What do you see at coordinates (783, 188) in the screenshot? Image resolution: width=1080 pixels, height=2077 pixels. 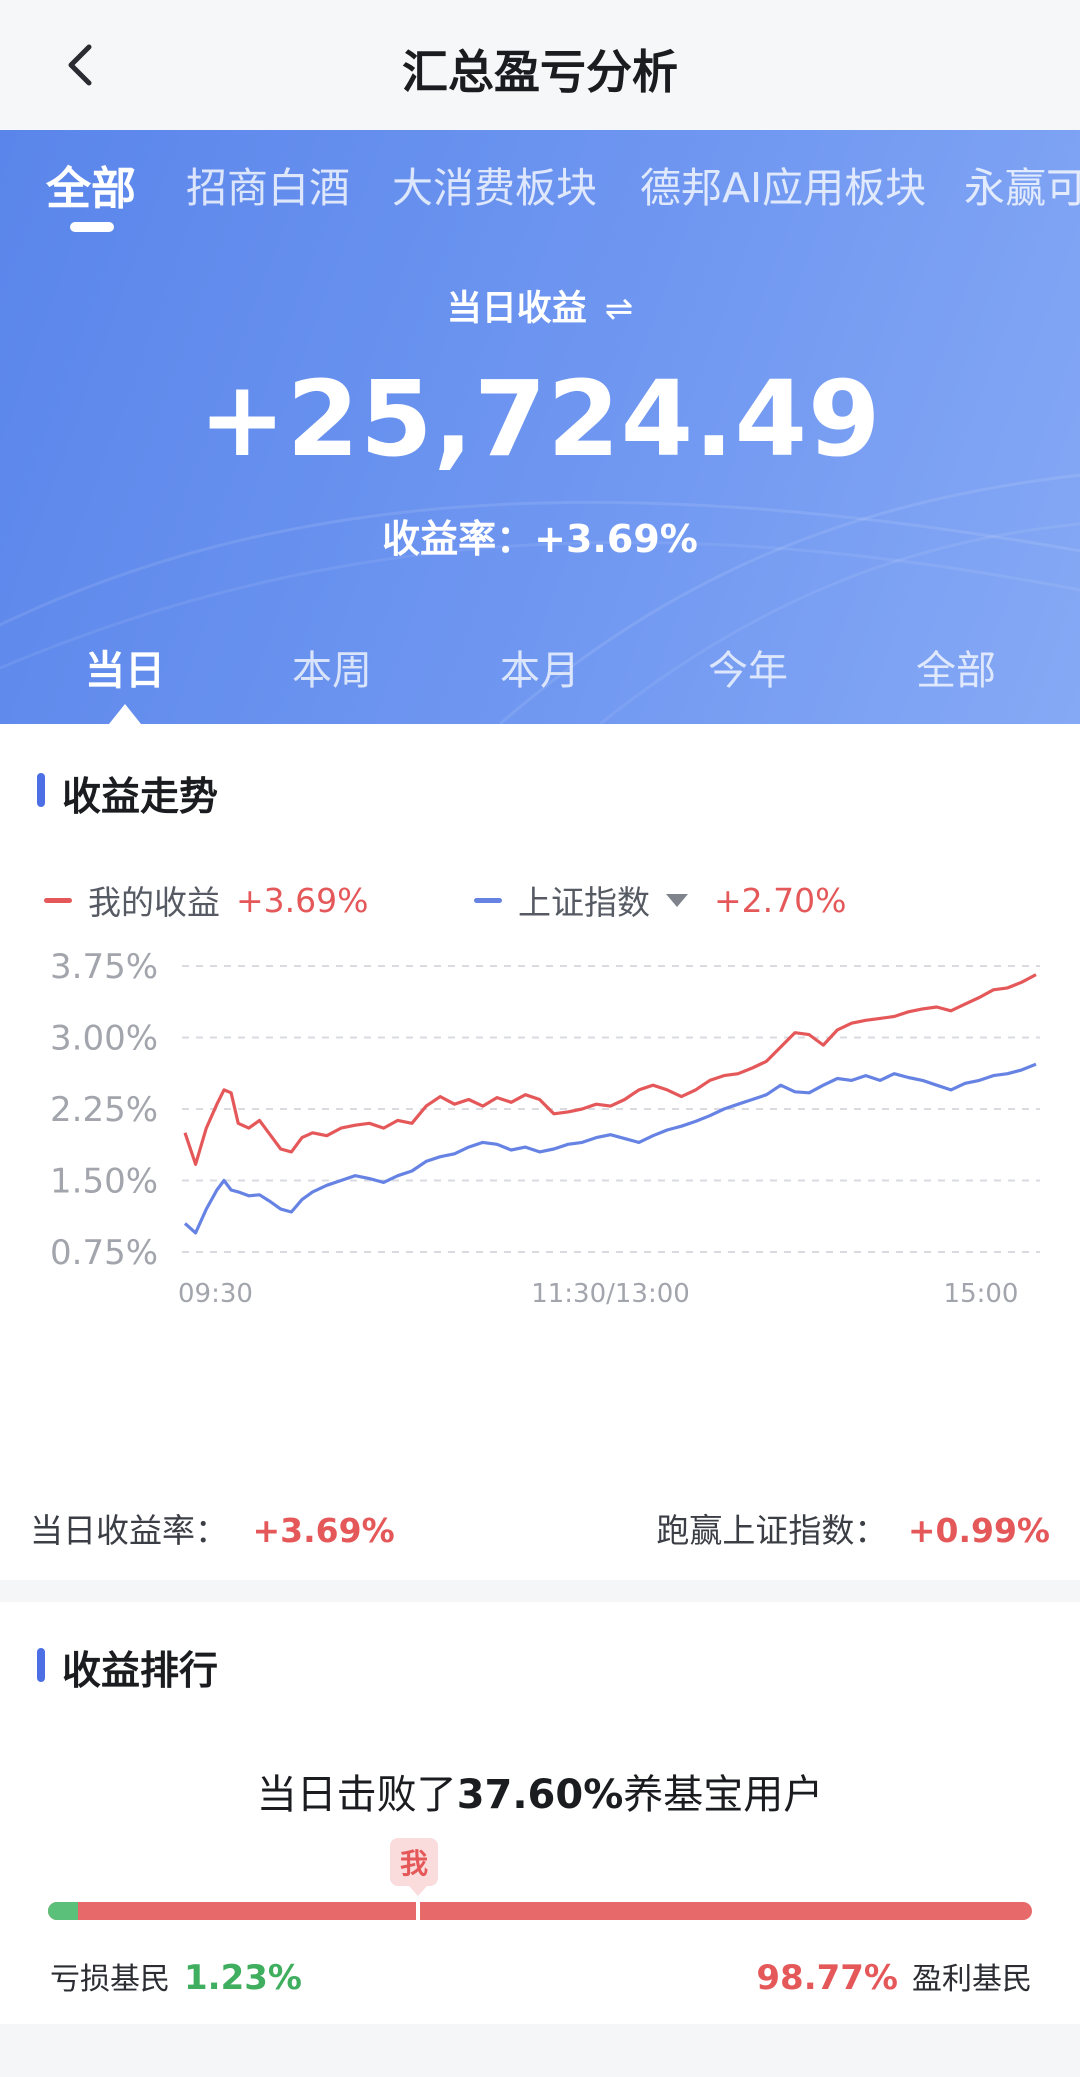 I see `fund-tab-debang-ai: 德邦AI应用板块` at bounding box center [783, 188].